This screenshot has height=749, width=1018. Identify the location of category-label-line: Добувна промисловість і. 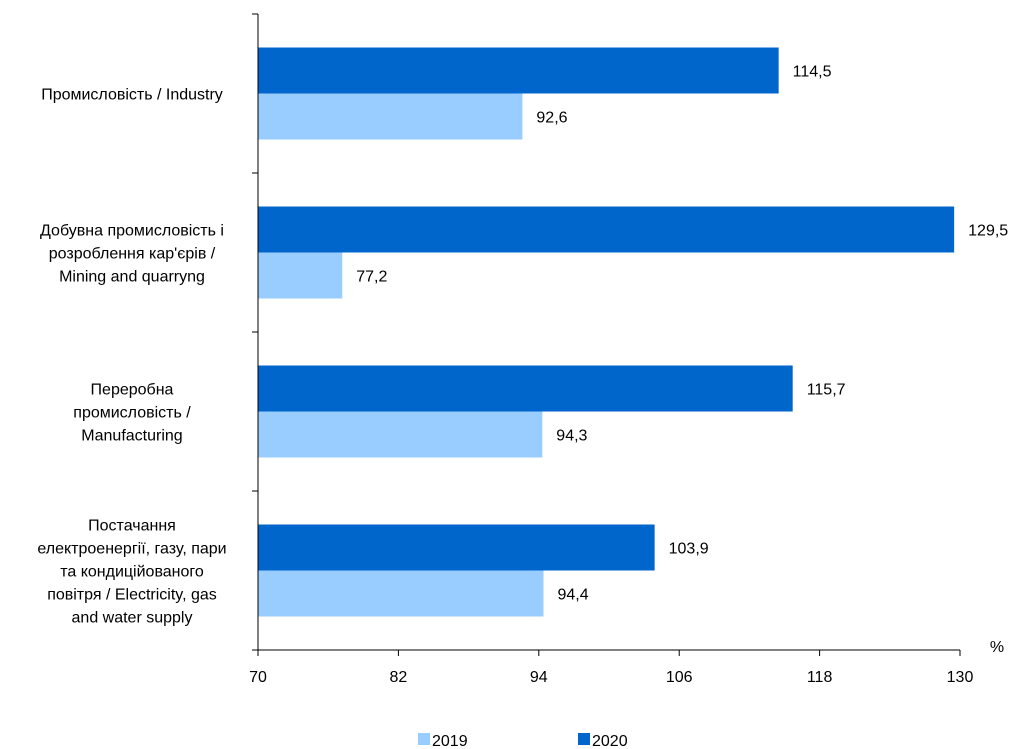
(132, 231).